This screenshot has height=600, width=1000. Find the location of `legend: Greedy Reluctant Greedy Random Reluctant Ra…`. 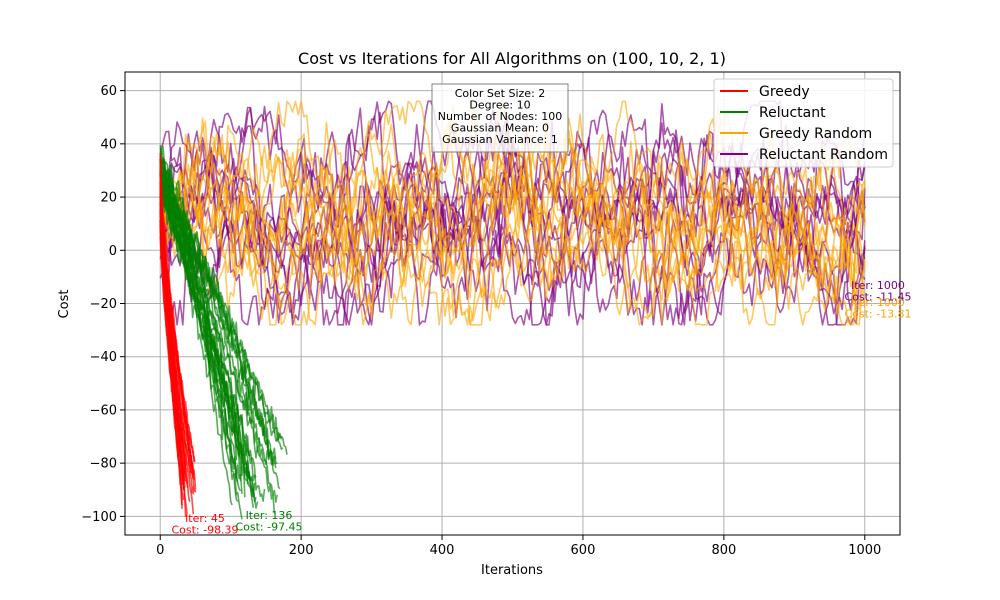

legend: Greedy Reluctant Greedy Random Reluctant Ra… is located at coordinates (803, 123).